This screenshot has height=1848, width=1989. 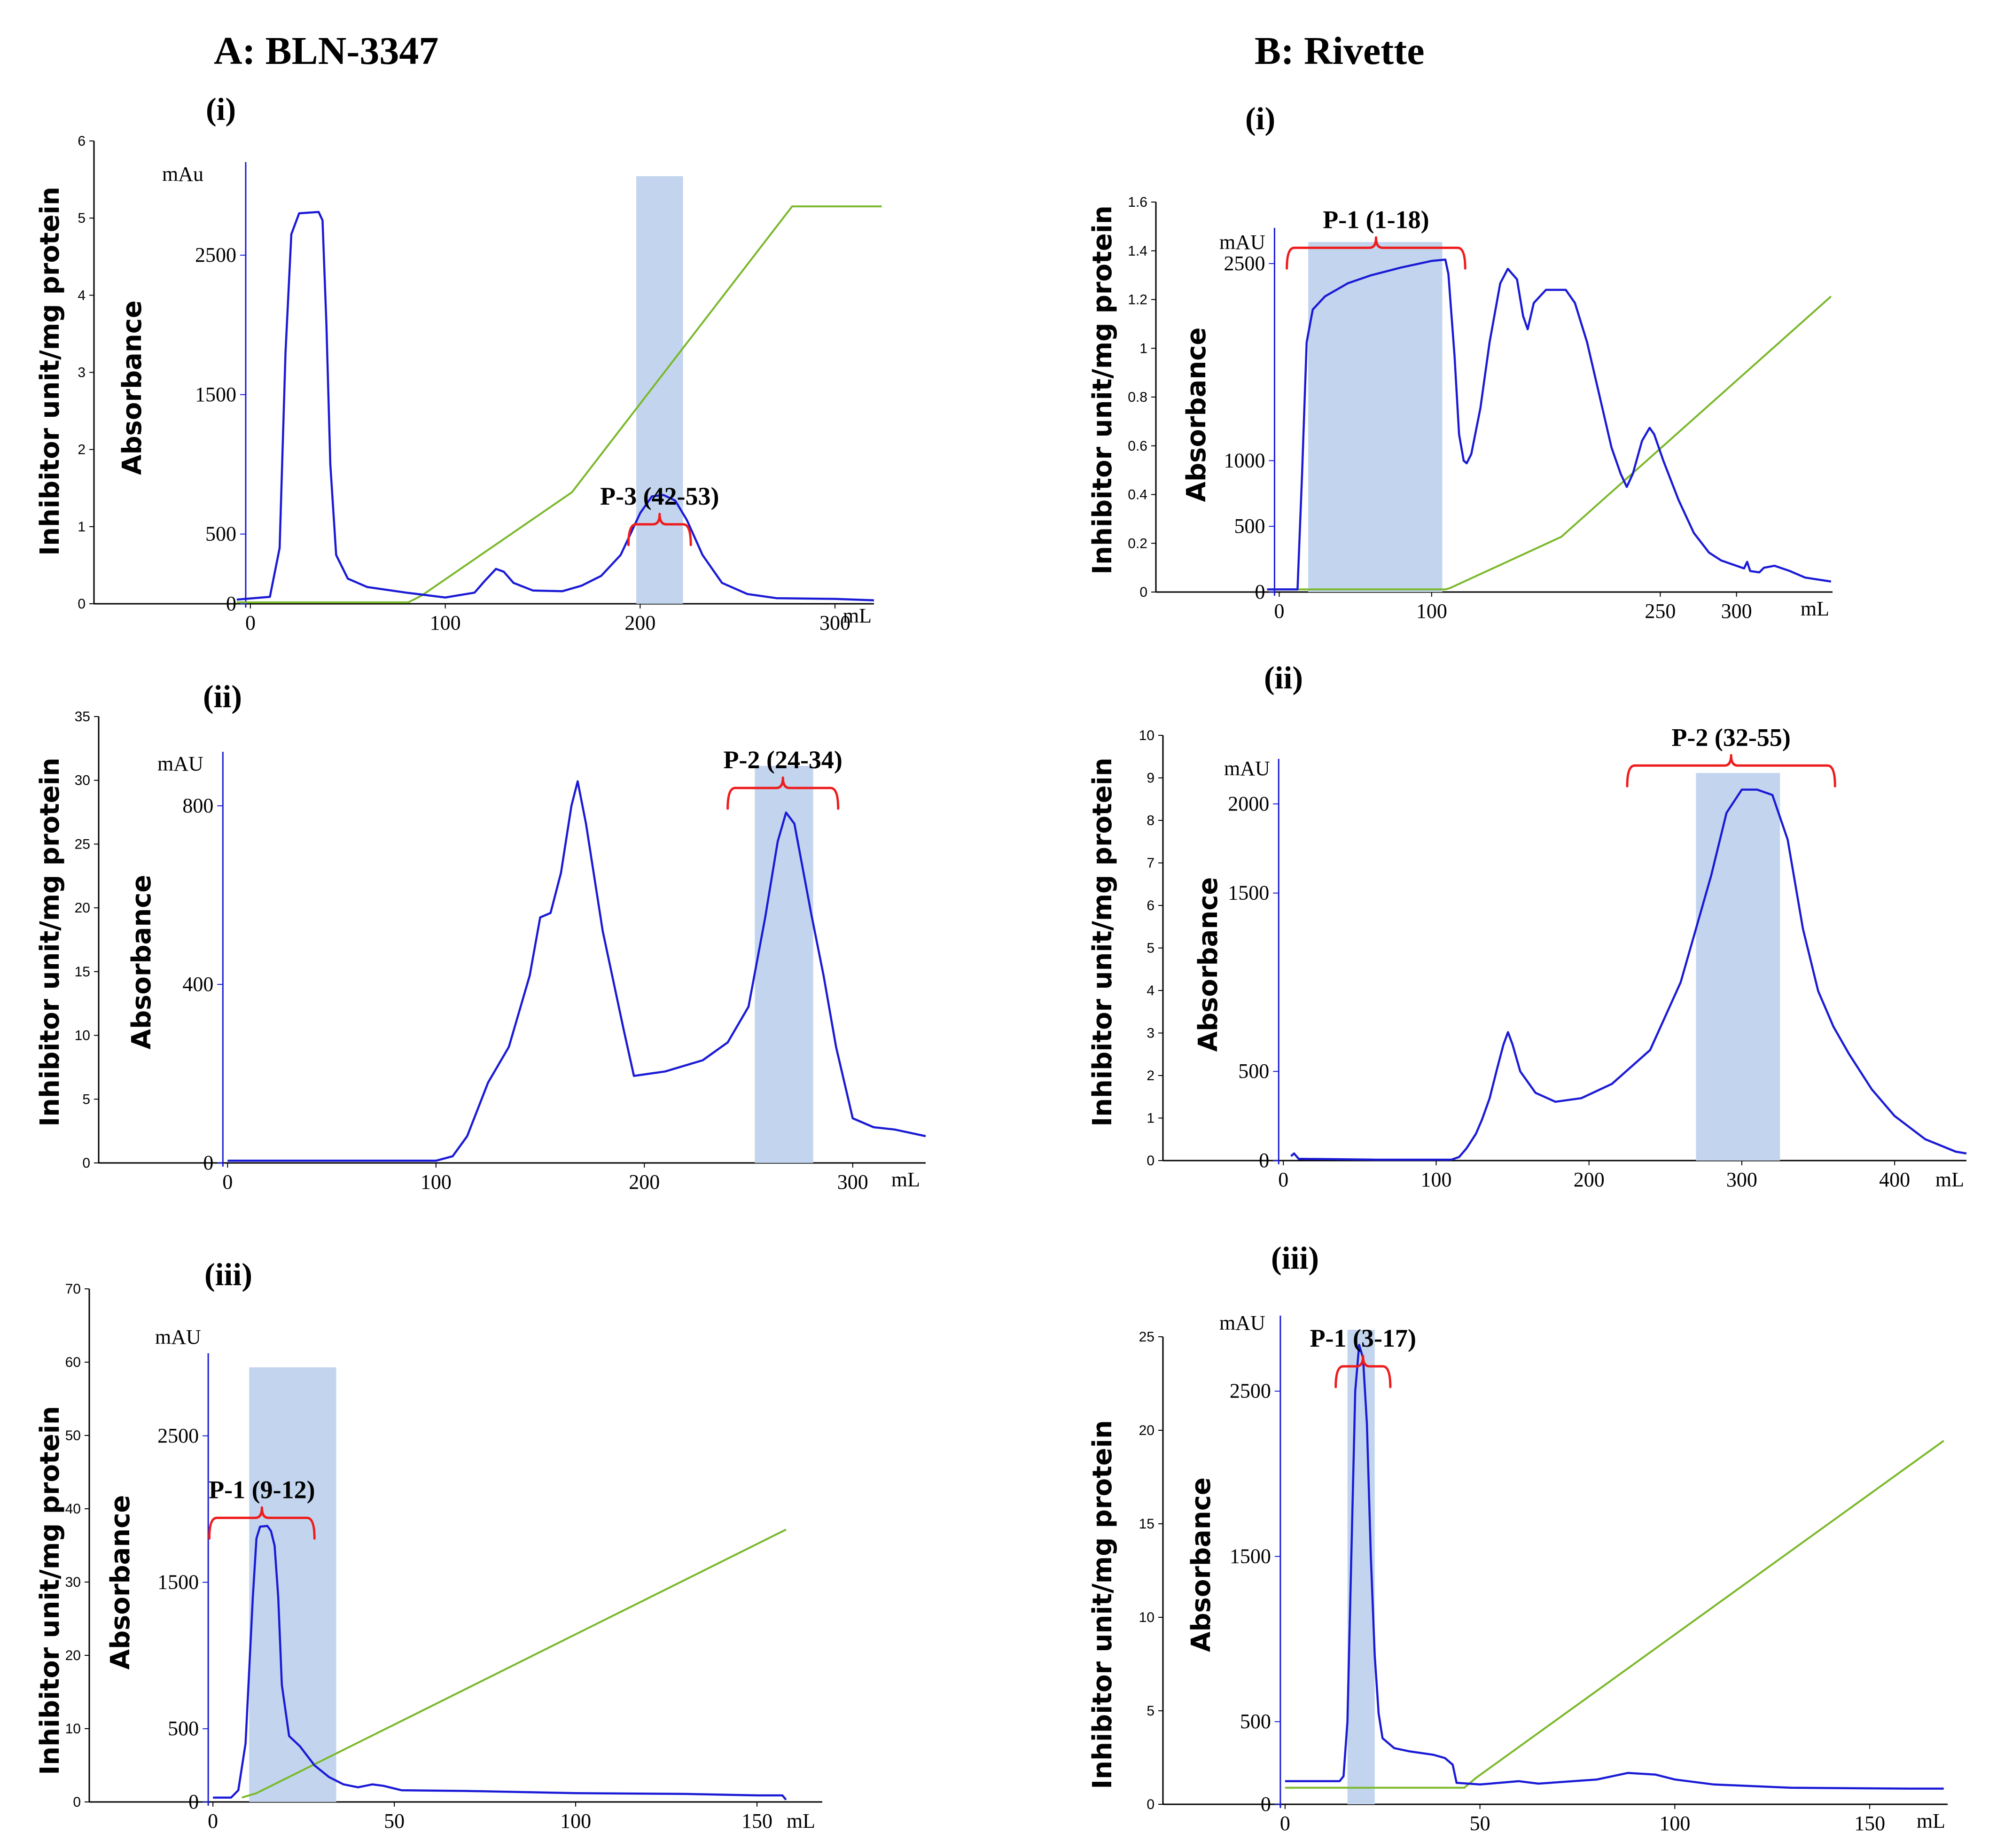 I want to click on inhibitor-tick-label: 35, so click(x=82, y=717).